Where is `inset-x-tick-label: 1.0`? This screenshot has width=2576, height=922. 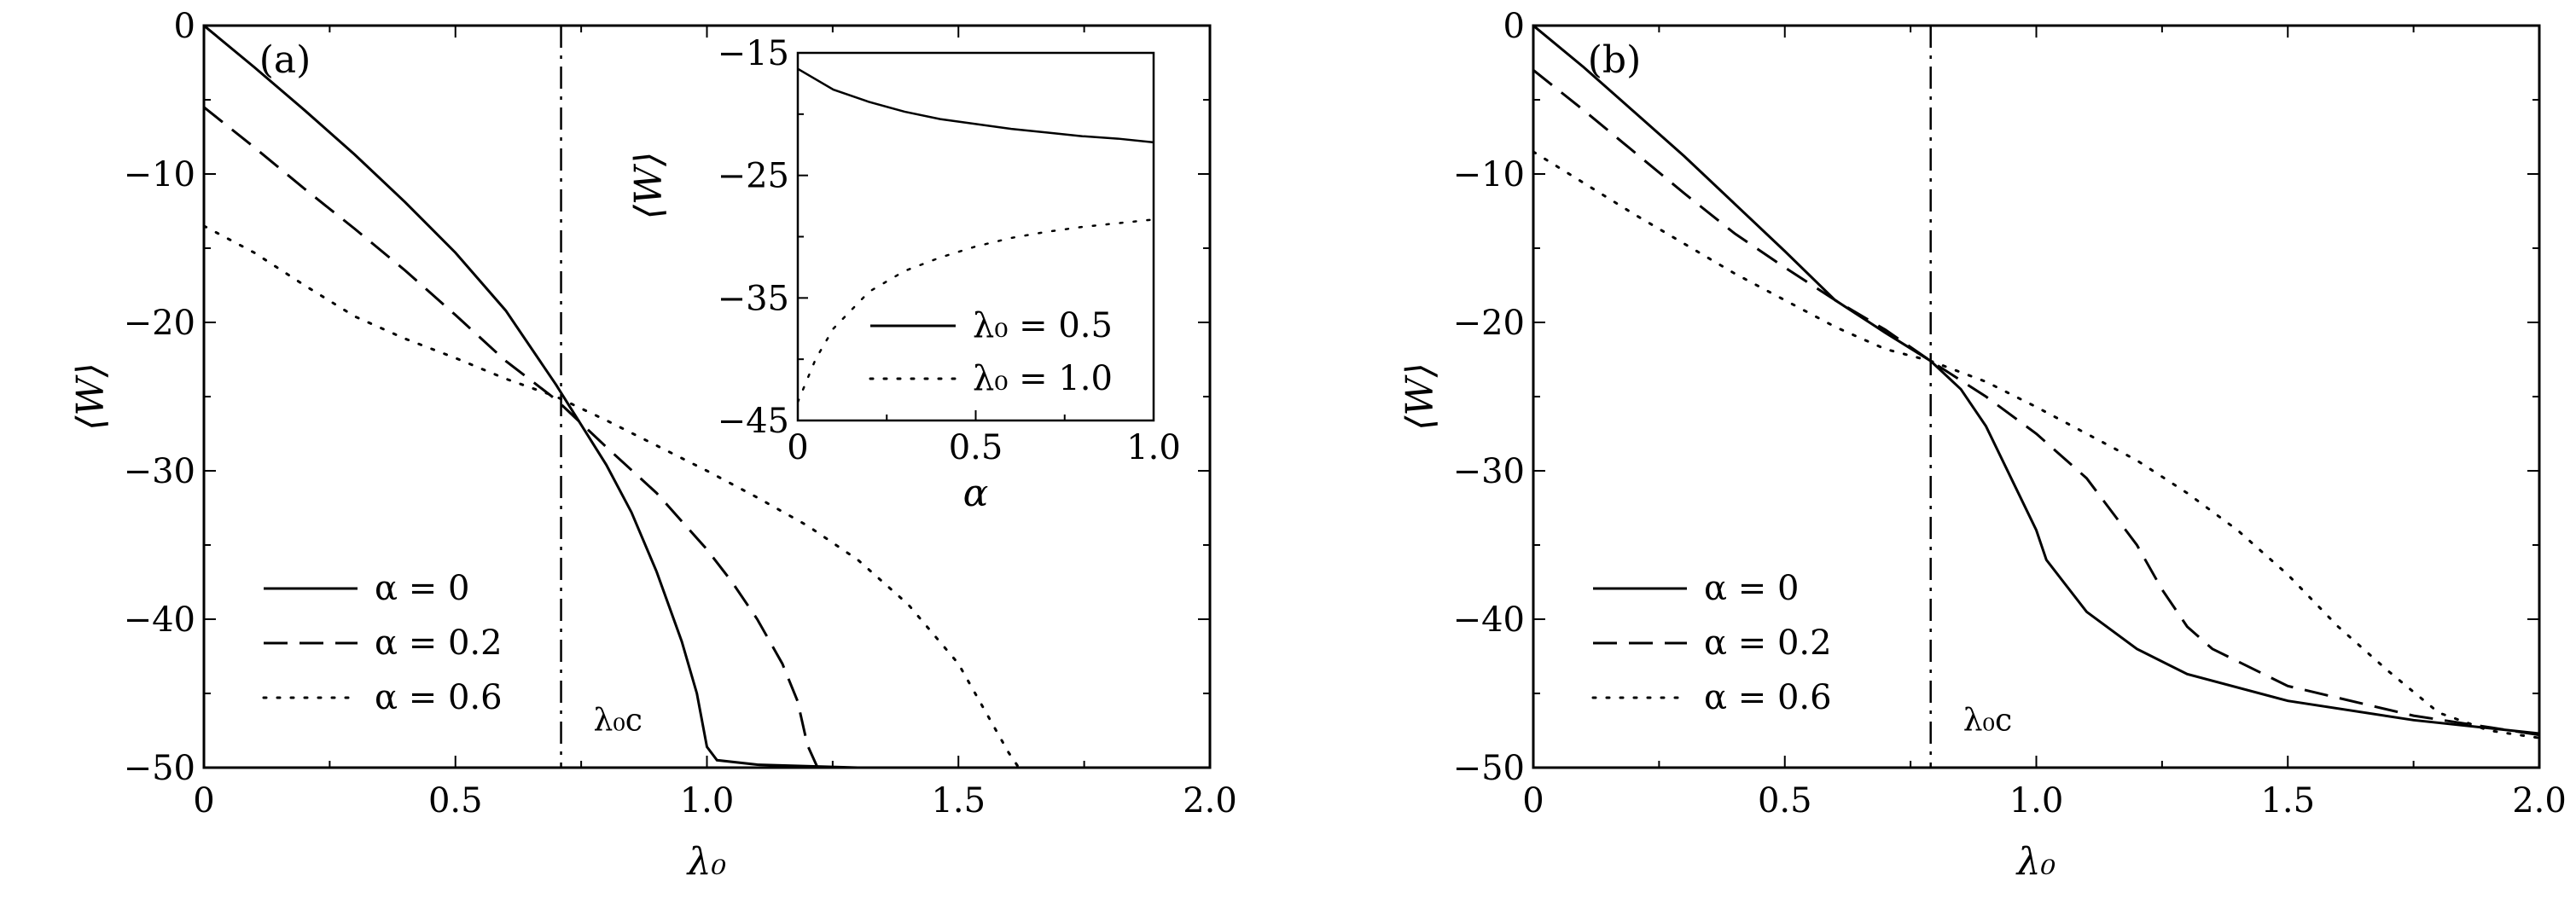
inset-x-tick-label: 1.0 is located at coordinates (1153, 447).